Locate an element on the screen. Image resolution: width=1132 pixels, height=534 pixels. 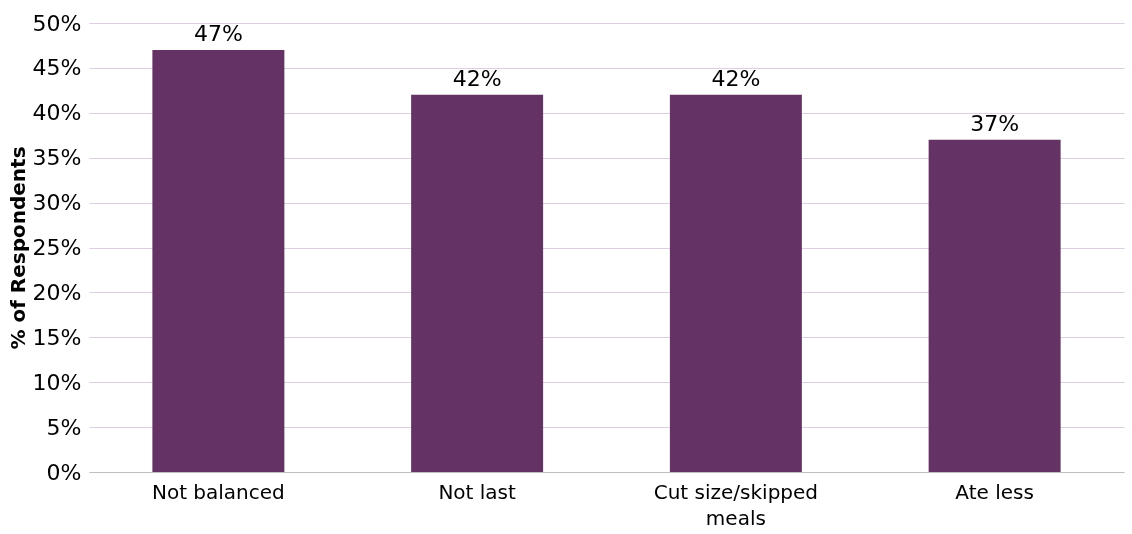
y-tick-label: 15% is located at coordinates (57, 337).